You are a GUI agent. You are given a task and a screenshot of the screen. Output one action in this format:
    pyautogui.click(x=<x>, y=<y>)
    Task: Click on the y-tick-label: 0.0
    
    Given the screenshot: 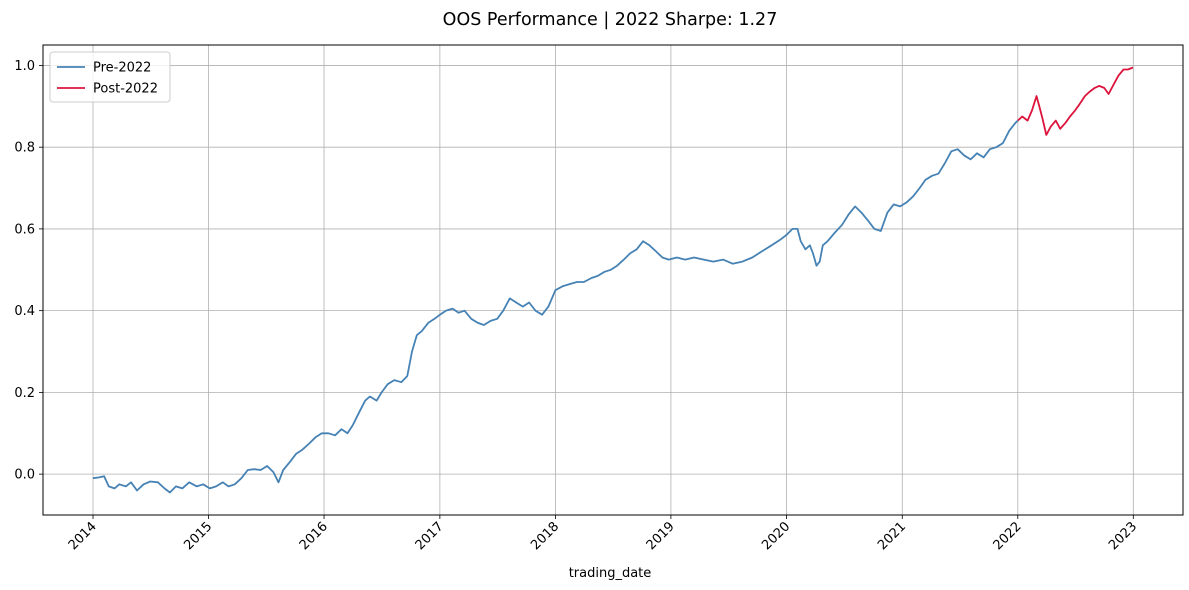 What is the action you would take?
    pyautogui.click(x=24, y=475)
    